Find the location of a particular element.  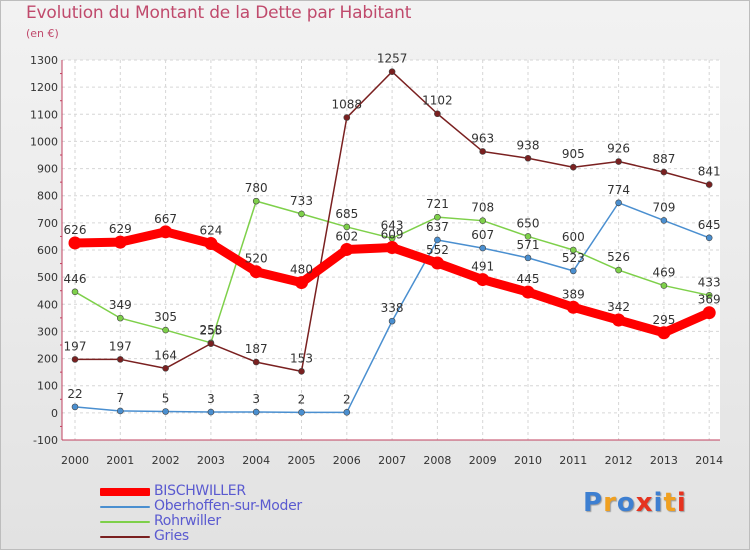

legend-item: Rohrwiller is located at coordinates (250, 521).